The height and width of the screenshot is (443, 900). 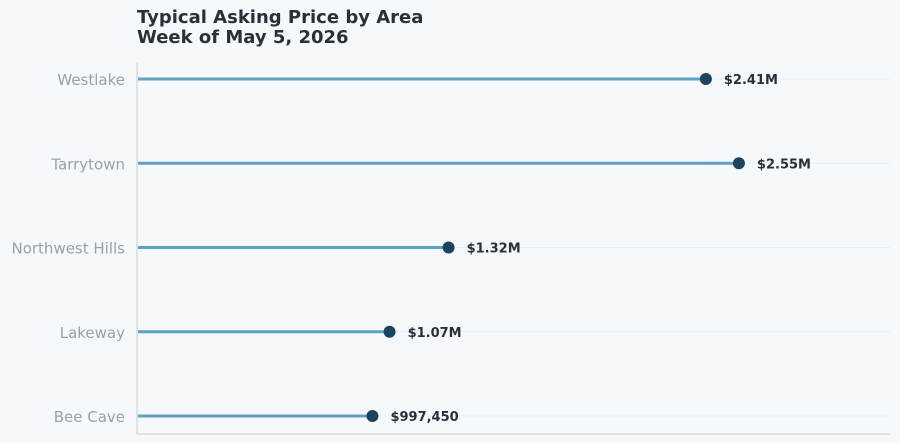 What do you see at coordinates (87, 164) in the screenshot?
I see `category-label-tarrytown: Tarrytown` at bounding box center [87, 164].